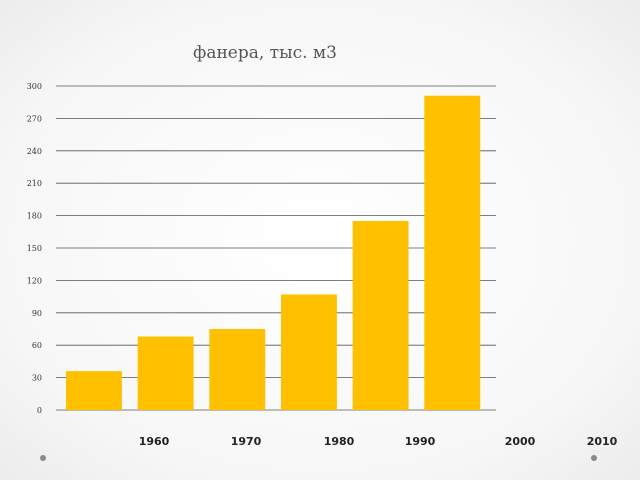  I want to click on x-tick-label: 1960, so click(154, 441).